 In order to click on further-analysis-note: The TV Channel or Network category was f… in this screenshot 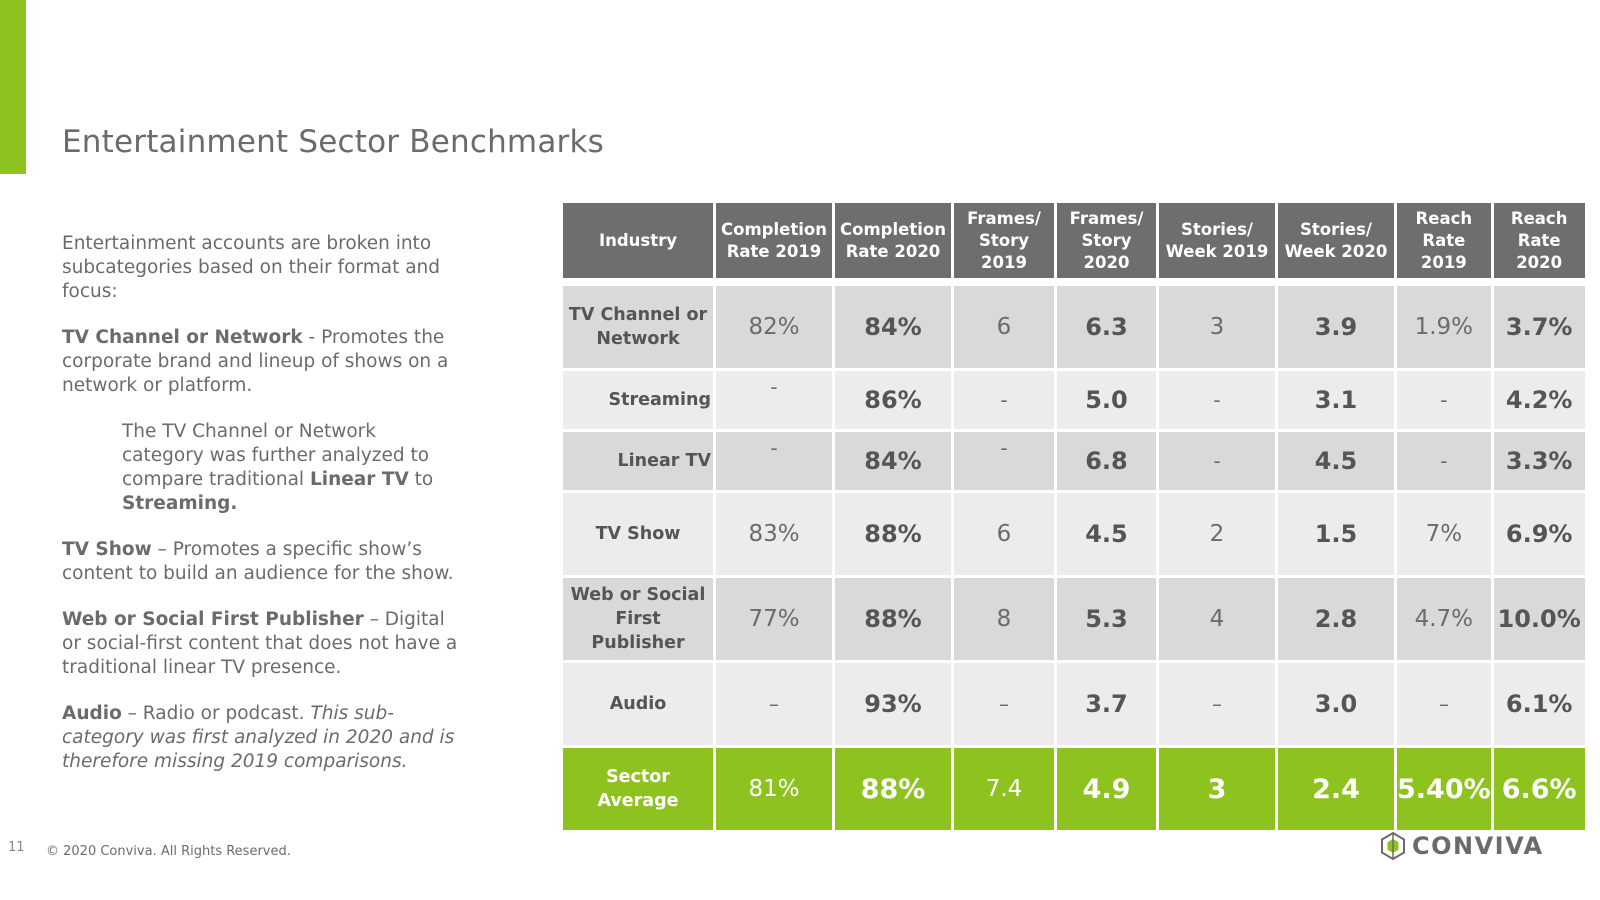, I will do `click(292, 468)`.